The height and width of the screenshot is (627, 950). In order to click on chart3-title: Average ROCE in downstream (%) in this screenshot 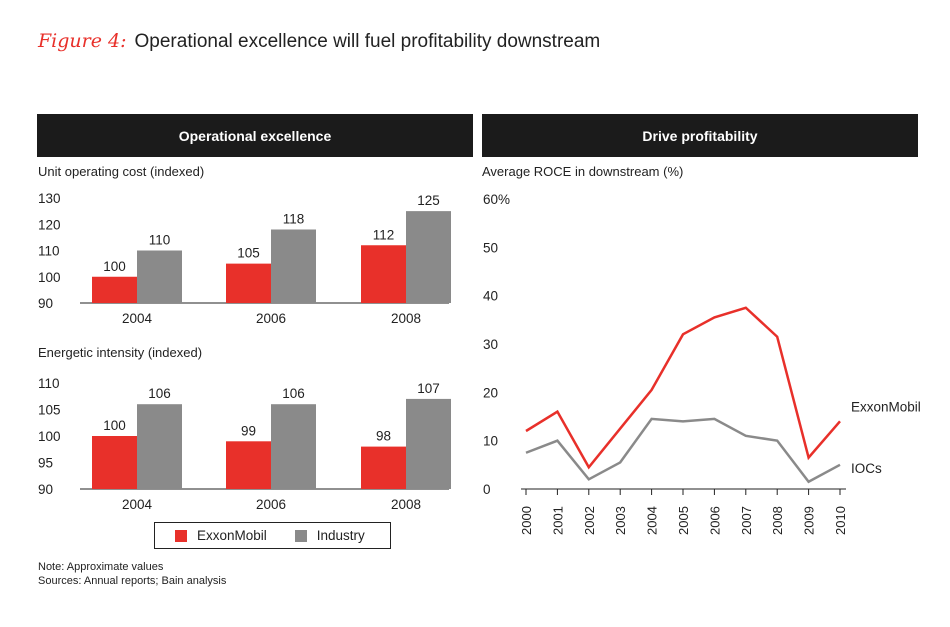, I will do `click(583, 171)`.